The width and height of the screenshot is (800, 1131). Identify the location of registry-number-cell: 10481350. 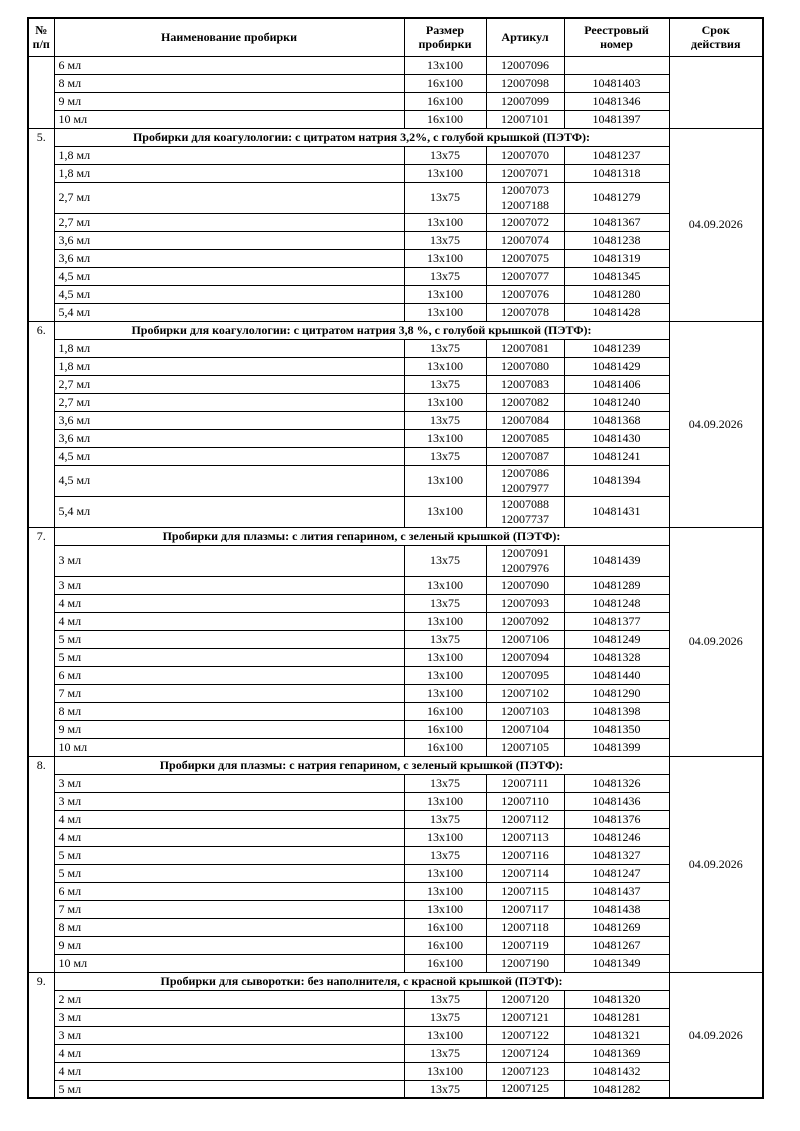
(616, 729).